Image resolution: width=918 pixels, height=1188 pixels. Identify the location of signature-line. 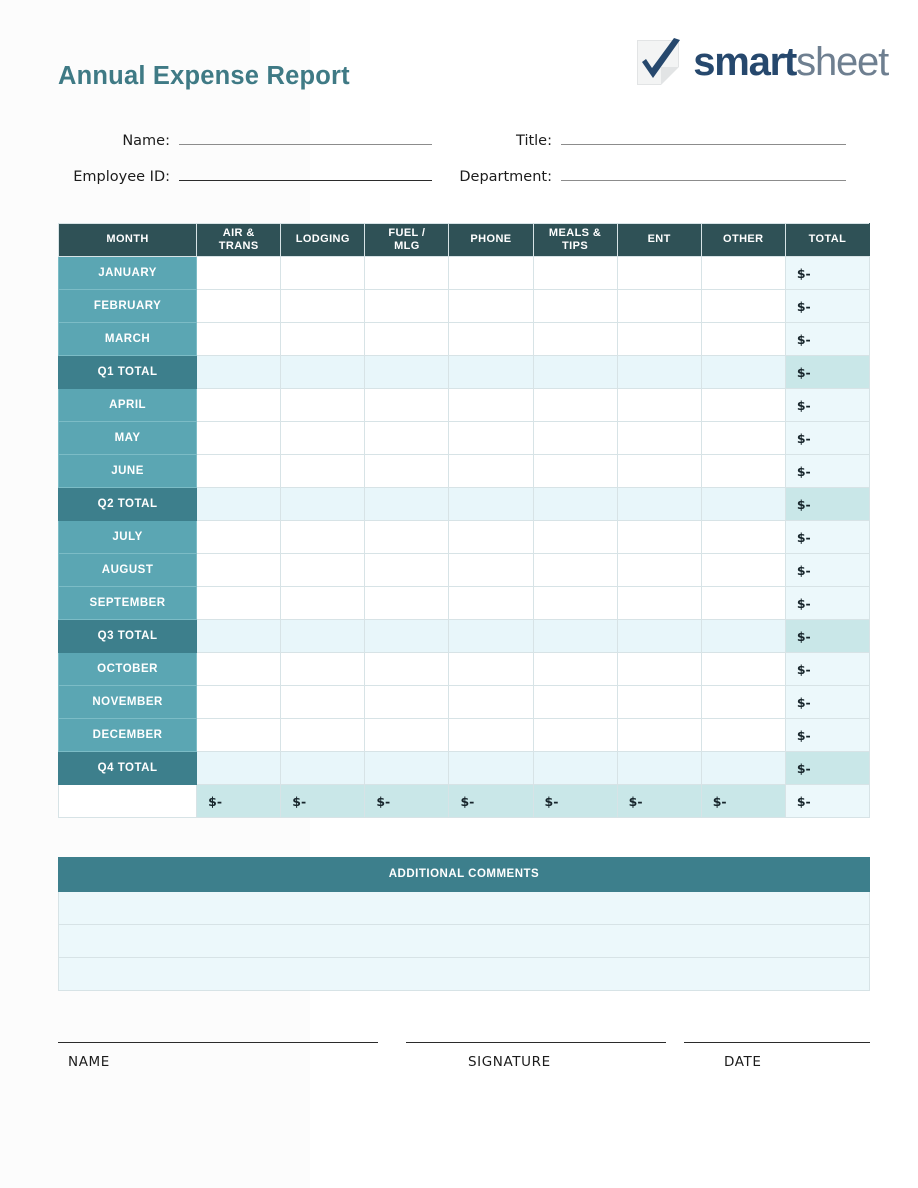
(536, 1042).